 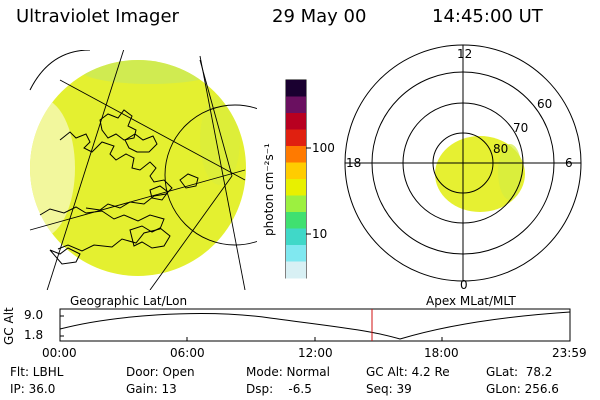 I want to click on alt-xtick-0600: 06:00, so click(x=187, y=353).